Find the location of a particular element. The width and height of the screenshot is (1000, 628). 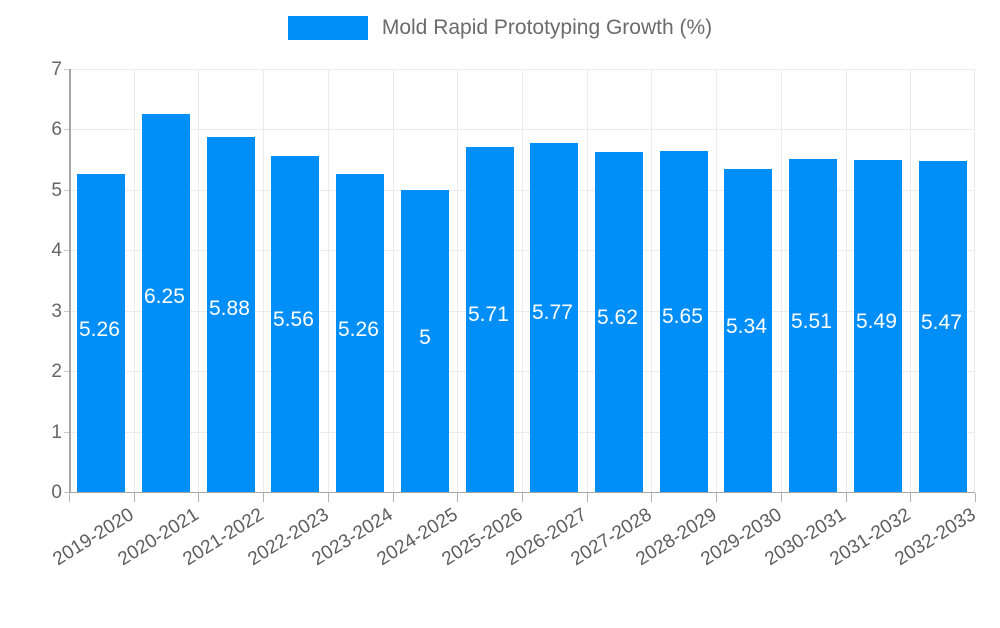

bar-value-label: 5.71 is located at coordinates (488, 314).